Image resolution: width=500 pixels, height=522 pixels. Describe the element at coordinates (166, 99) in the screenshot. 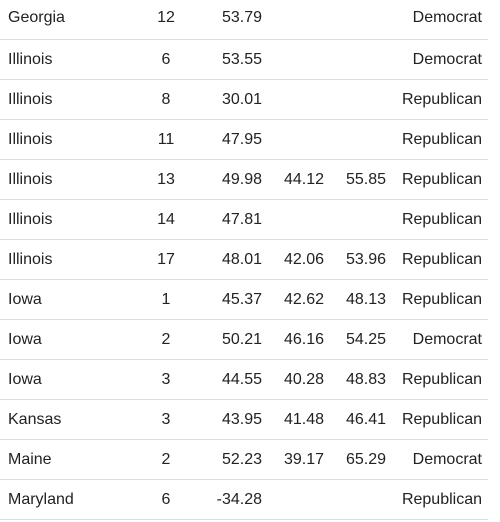

I see `district-cell: 8` at that location.